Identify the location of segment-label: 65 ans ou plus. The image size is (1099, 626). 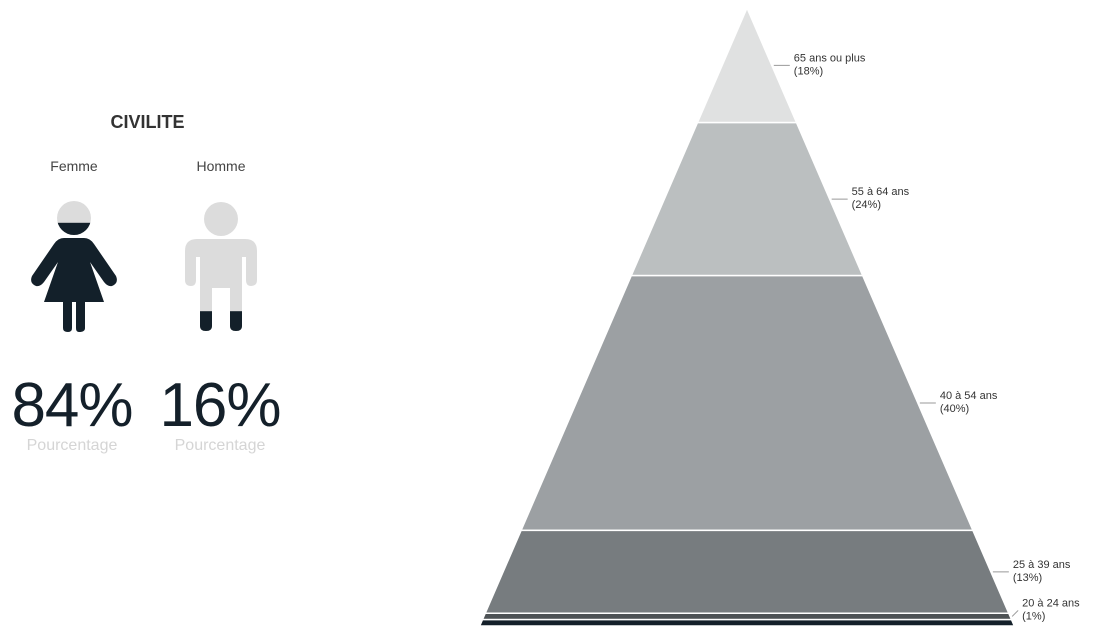
(830, 58).